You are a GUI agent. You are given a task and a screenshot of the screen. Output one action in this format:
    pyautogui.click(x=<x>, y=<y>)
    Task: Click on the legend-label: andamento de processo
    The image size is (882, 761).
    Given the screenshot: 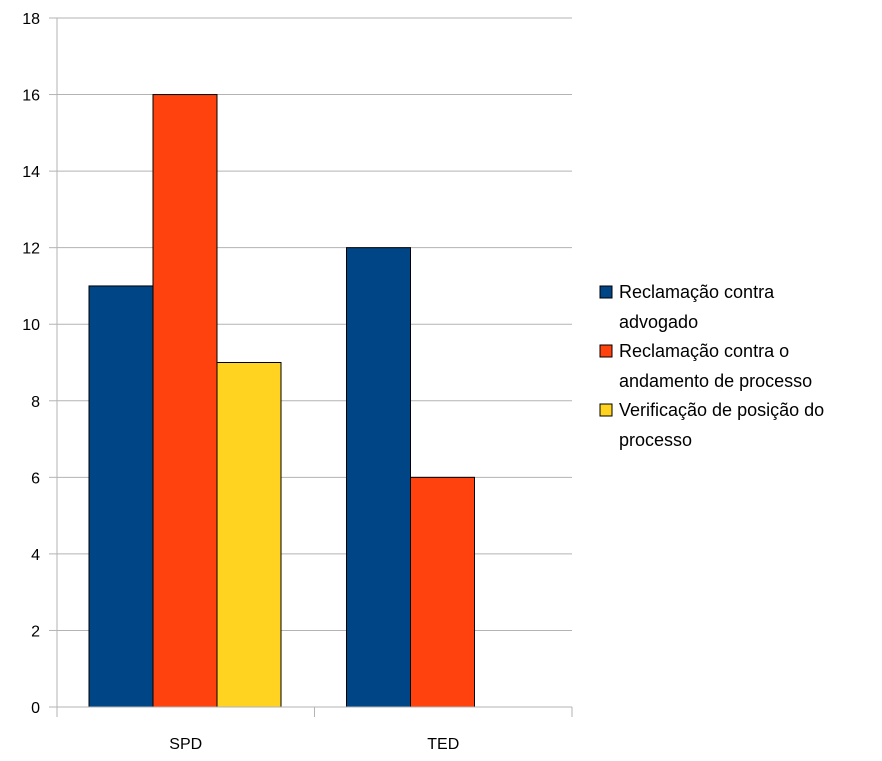 What is the action you would take?
    pyautogui.click(x=715, y=381)
    